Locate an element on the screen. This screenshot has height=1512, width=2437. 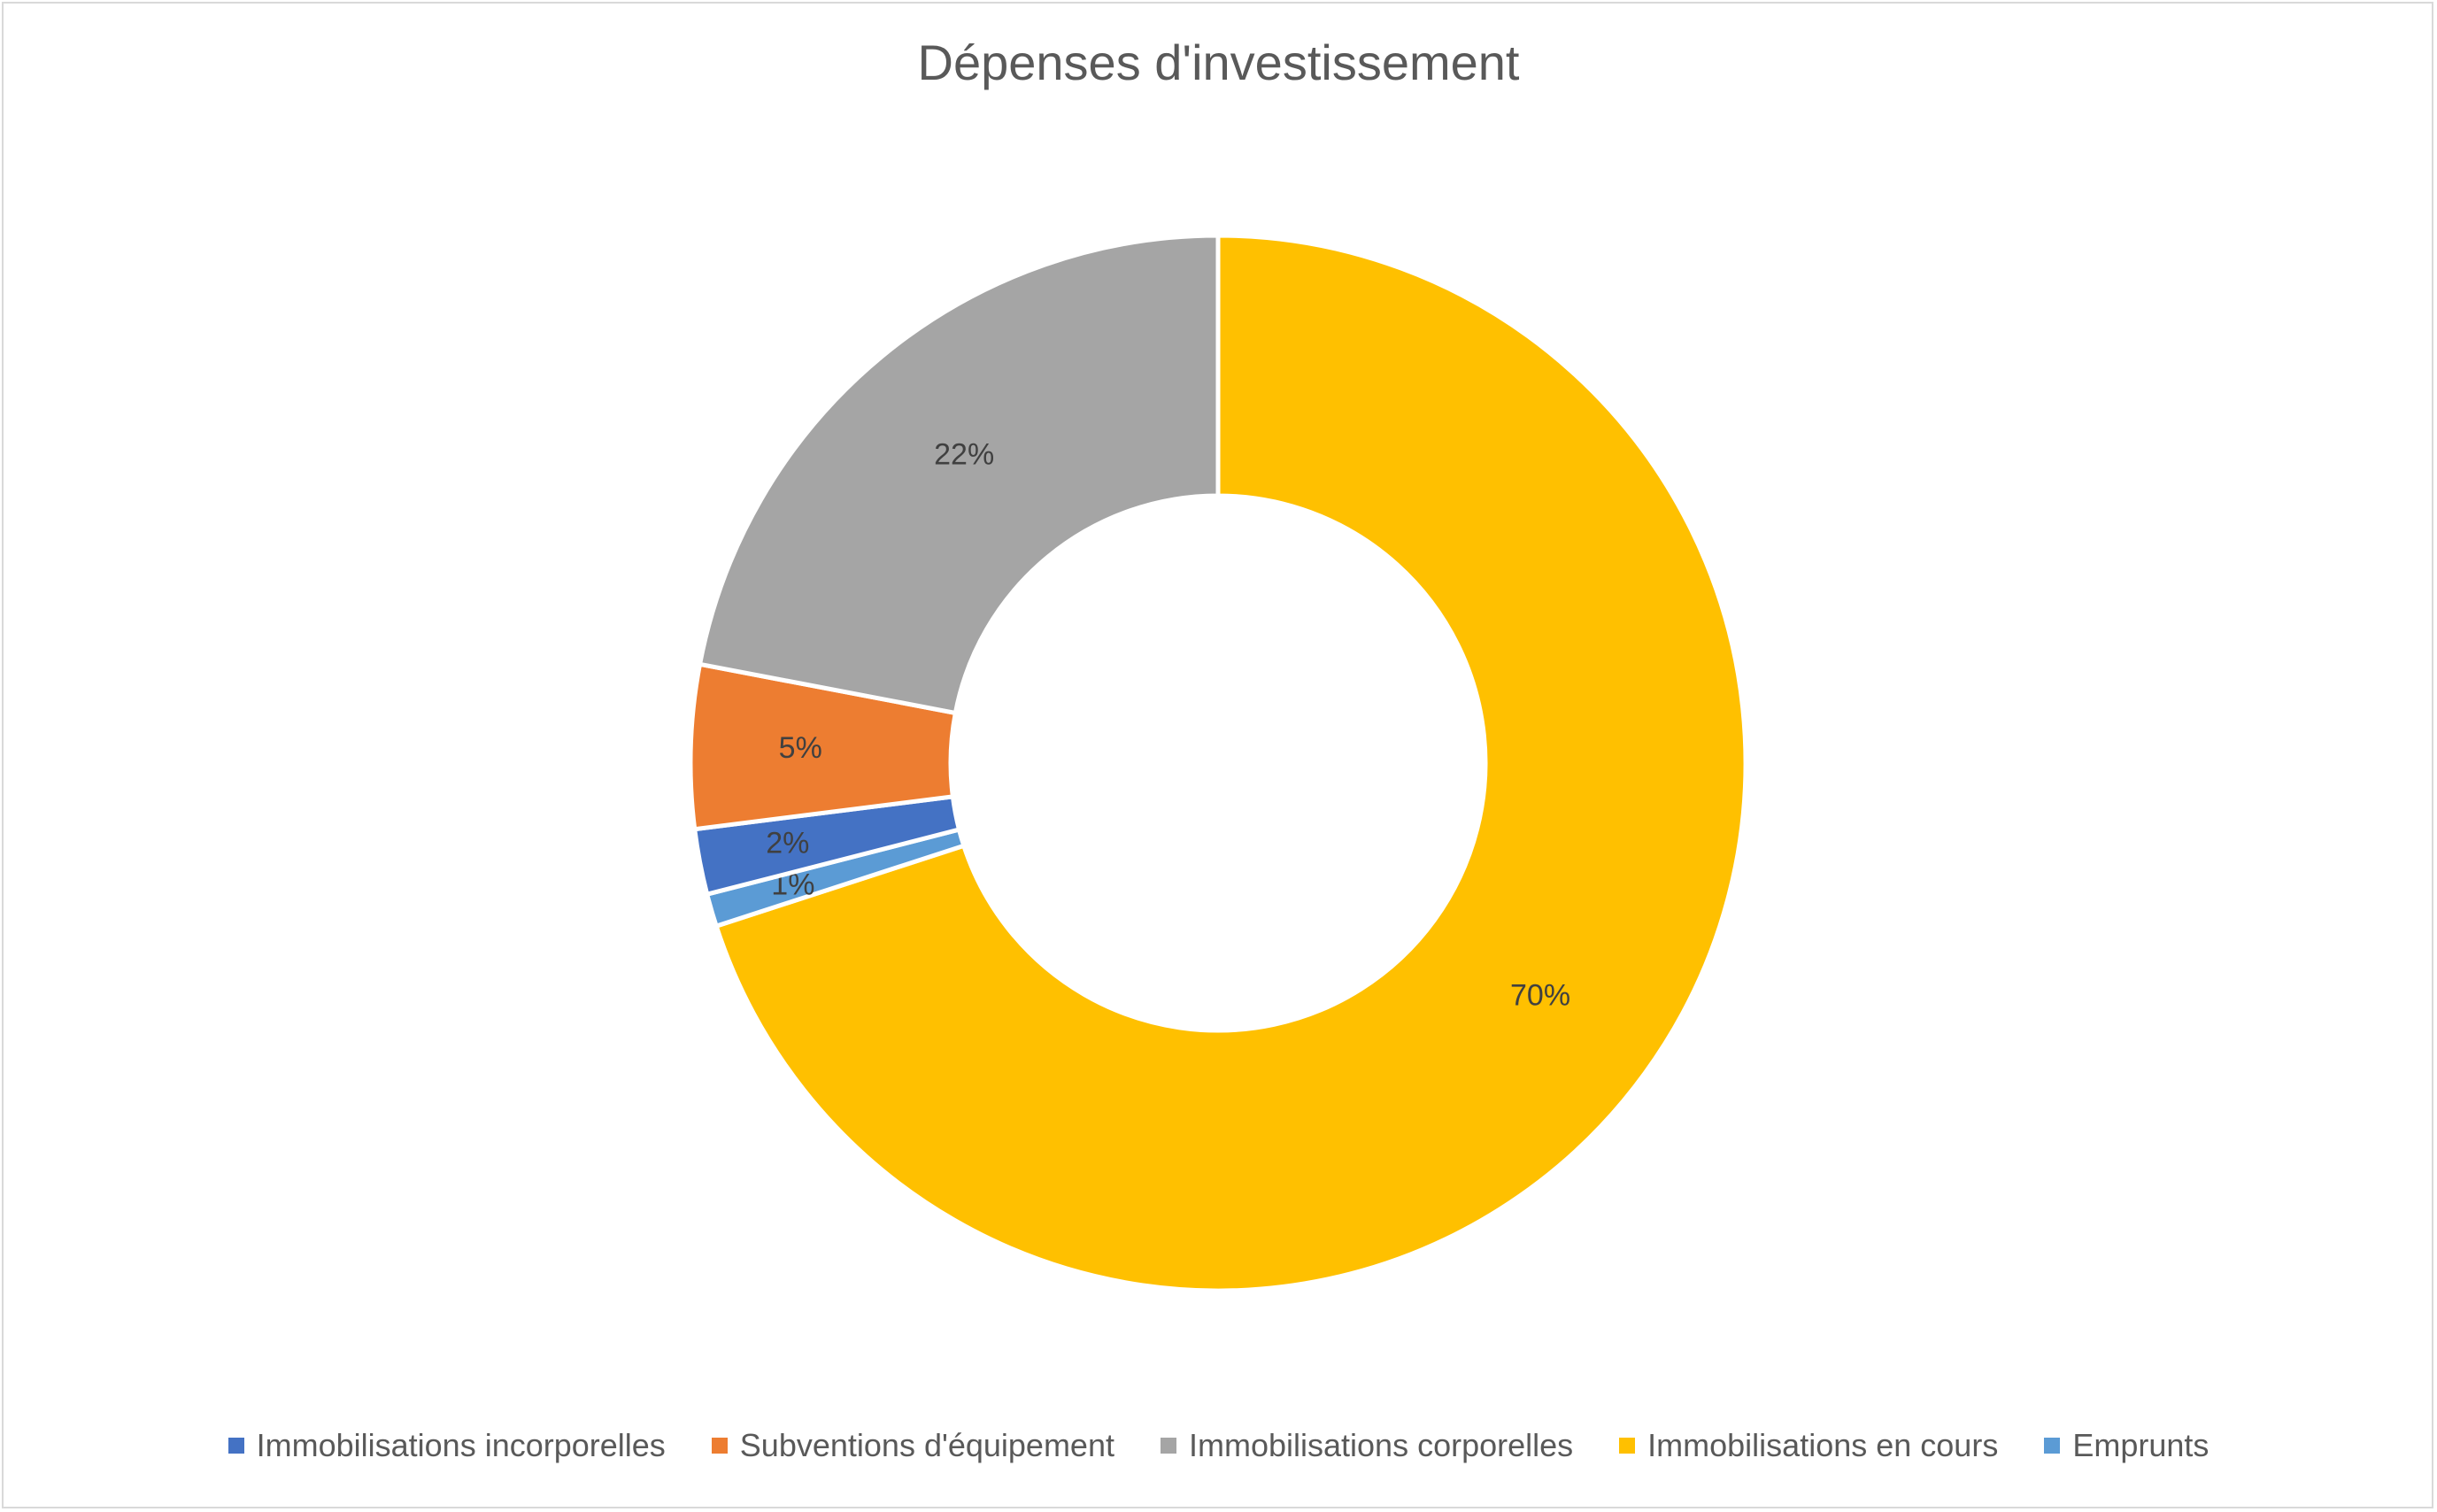
data-label-subventions-d-quipement: 5% is located at coordinates (801, 748).